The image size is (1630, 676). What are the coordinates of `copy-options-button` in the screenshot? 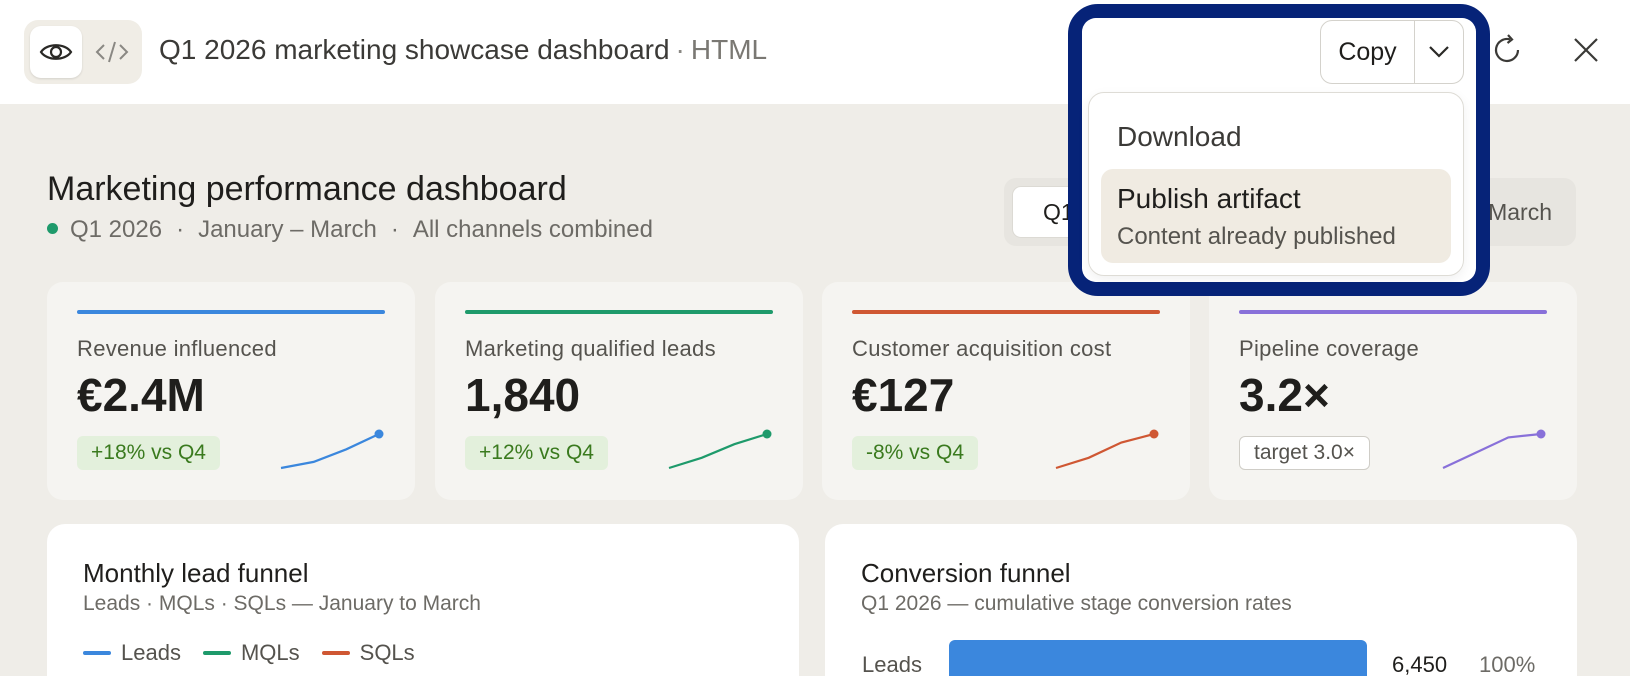 It's located at (1439, 52).